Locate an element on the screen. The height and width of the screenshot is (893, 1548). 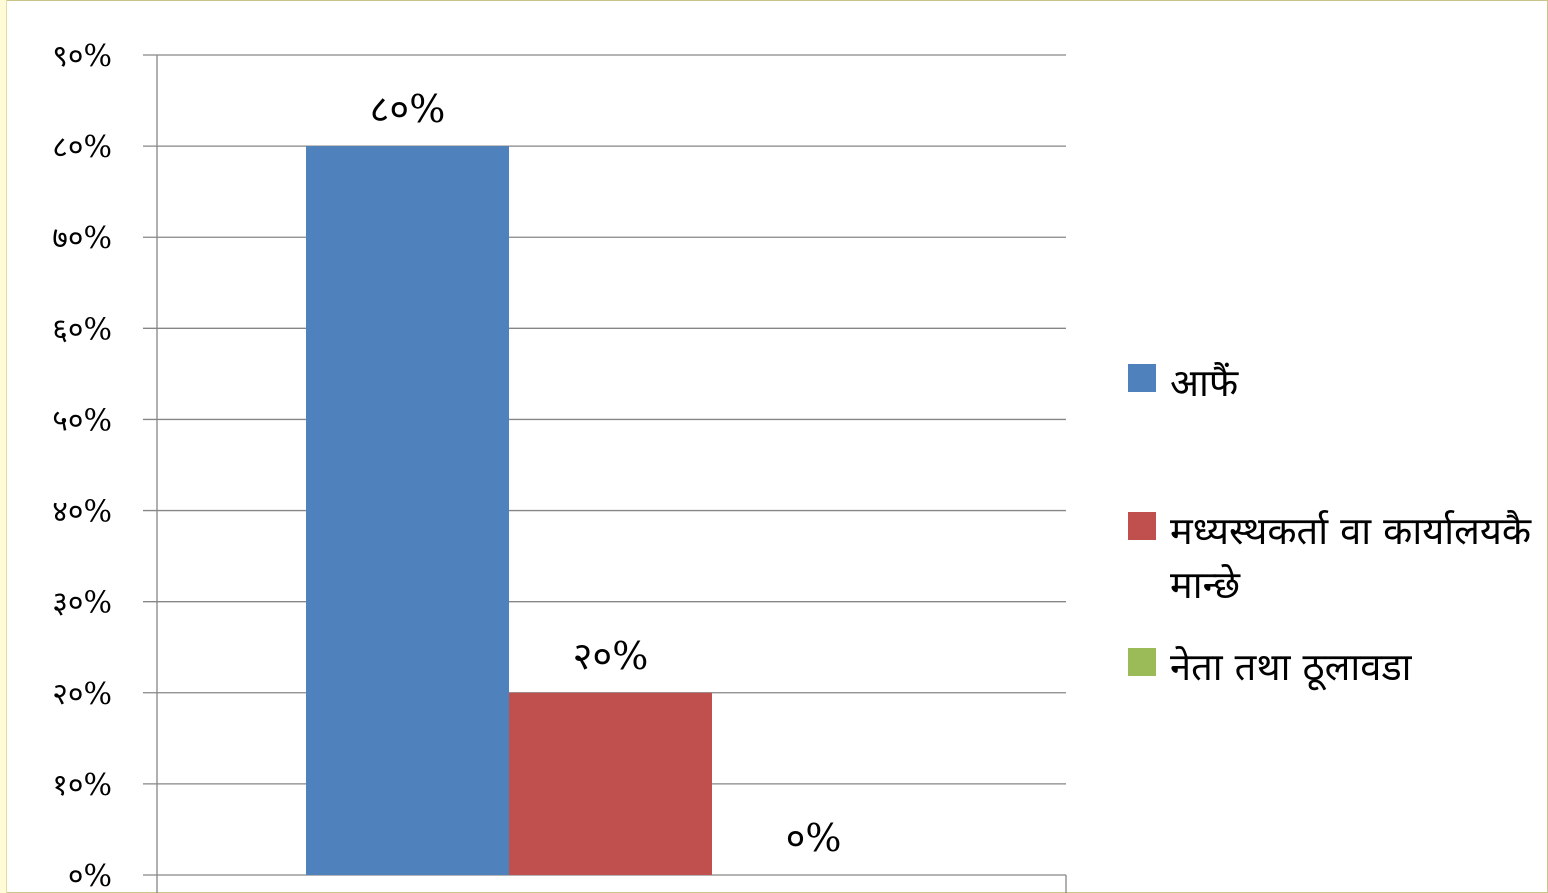
y-tick-label: ९०% is located at coordinates (82, 56).